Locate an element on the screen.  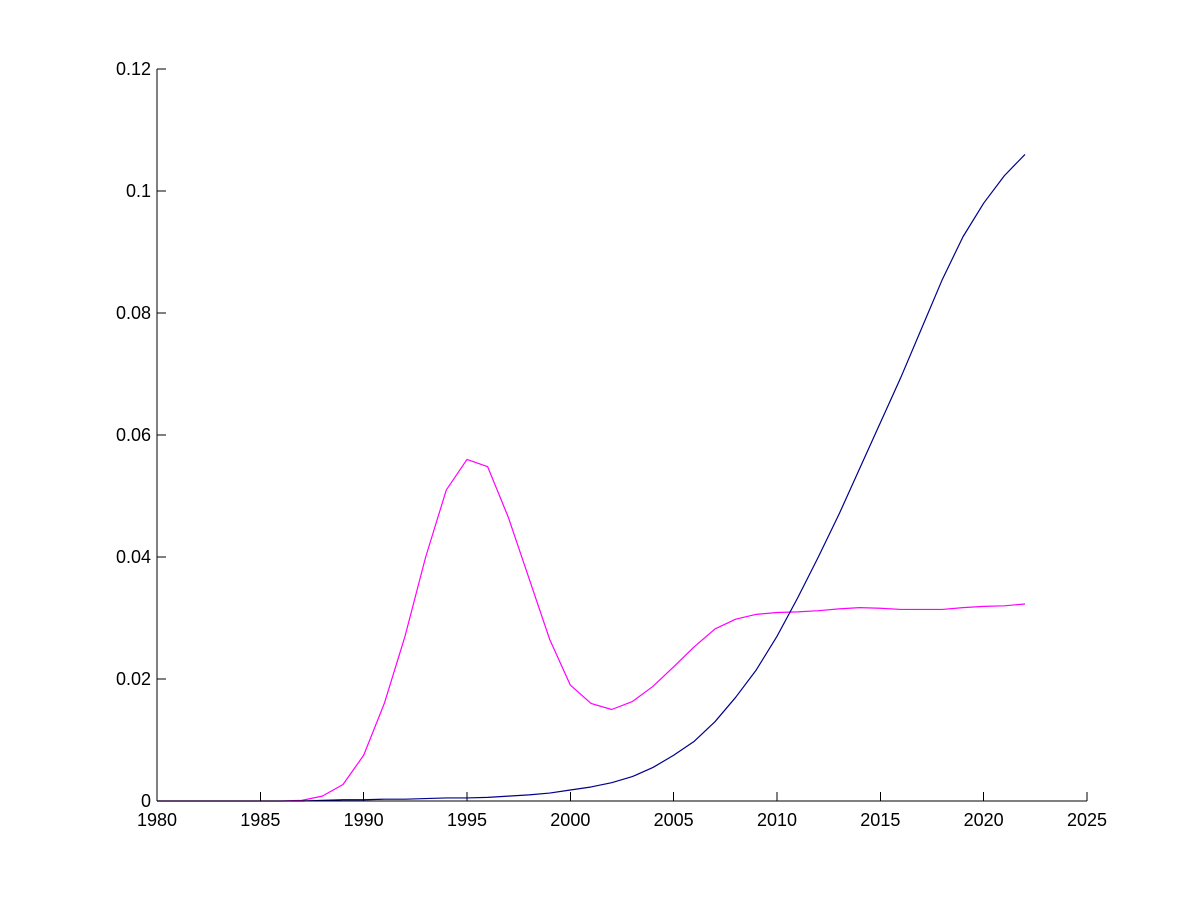
y-tick-label: 0.08 is located at coordinates (133, 313).